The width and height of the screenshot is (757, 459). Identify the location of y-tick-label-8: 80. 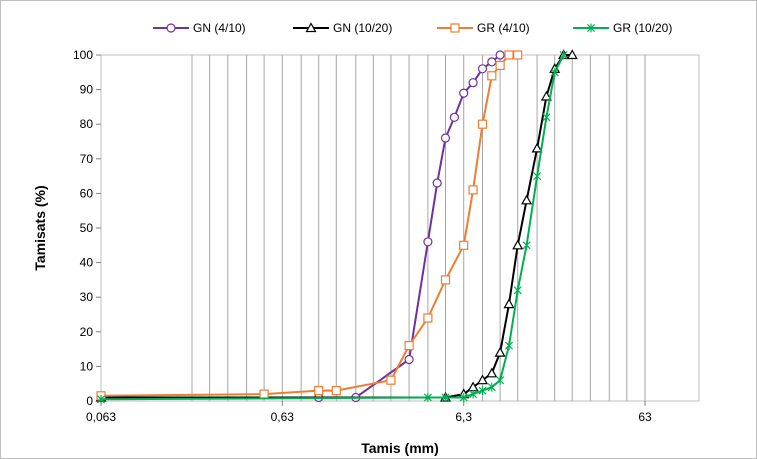
(87, 124).